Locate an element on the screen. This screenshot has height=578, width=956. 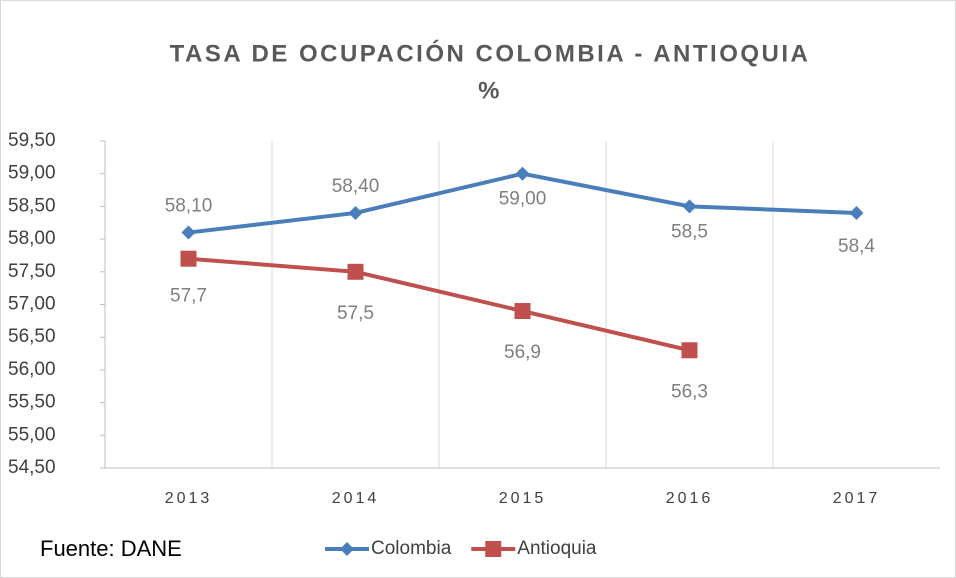
legend-label: Antioquia is located at coordinates (557, 548).